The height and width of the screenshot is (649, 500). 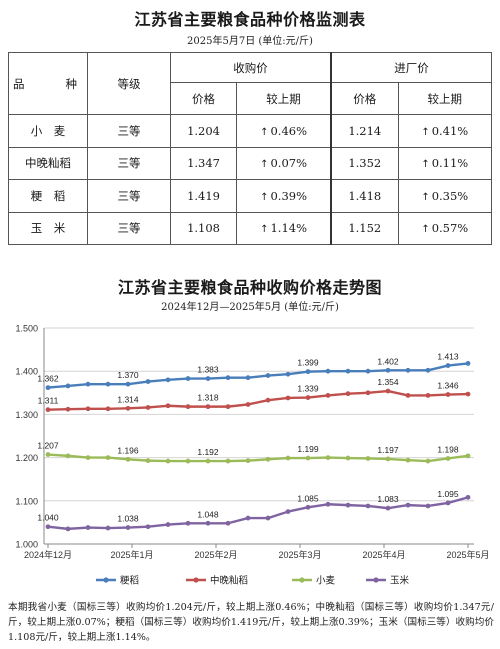 I want to click on chart-title: 江苏省主要粮食品种收购价格走势图, so click(x=249, y=287).